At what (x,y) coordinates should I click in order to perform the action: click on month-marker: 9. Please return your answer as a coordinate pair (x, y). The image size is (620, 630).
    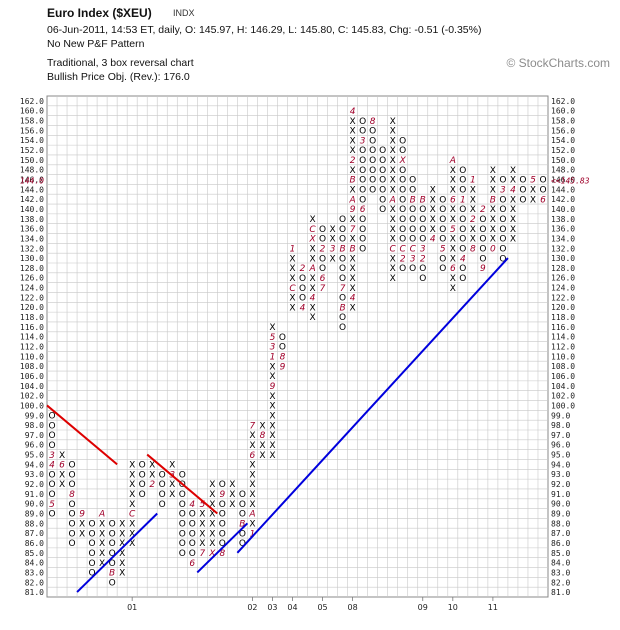
    Looking at the image, I should click on (483, 269).